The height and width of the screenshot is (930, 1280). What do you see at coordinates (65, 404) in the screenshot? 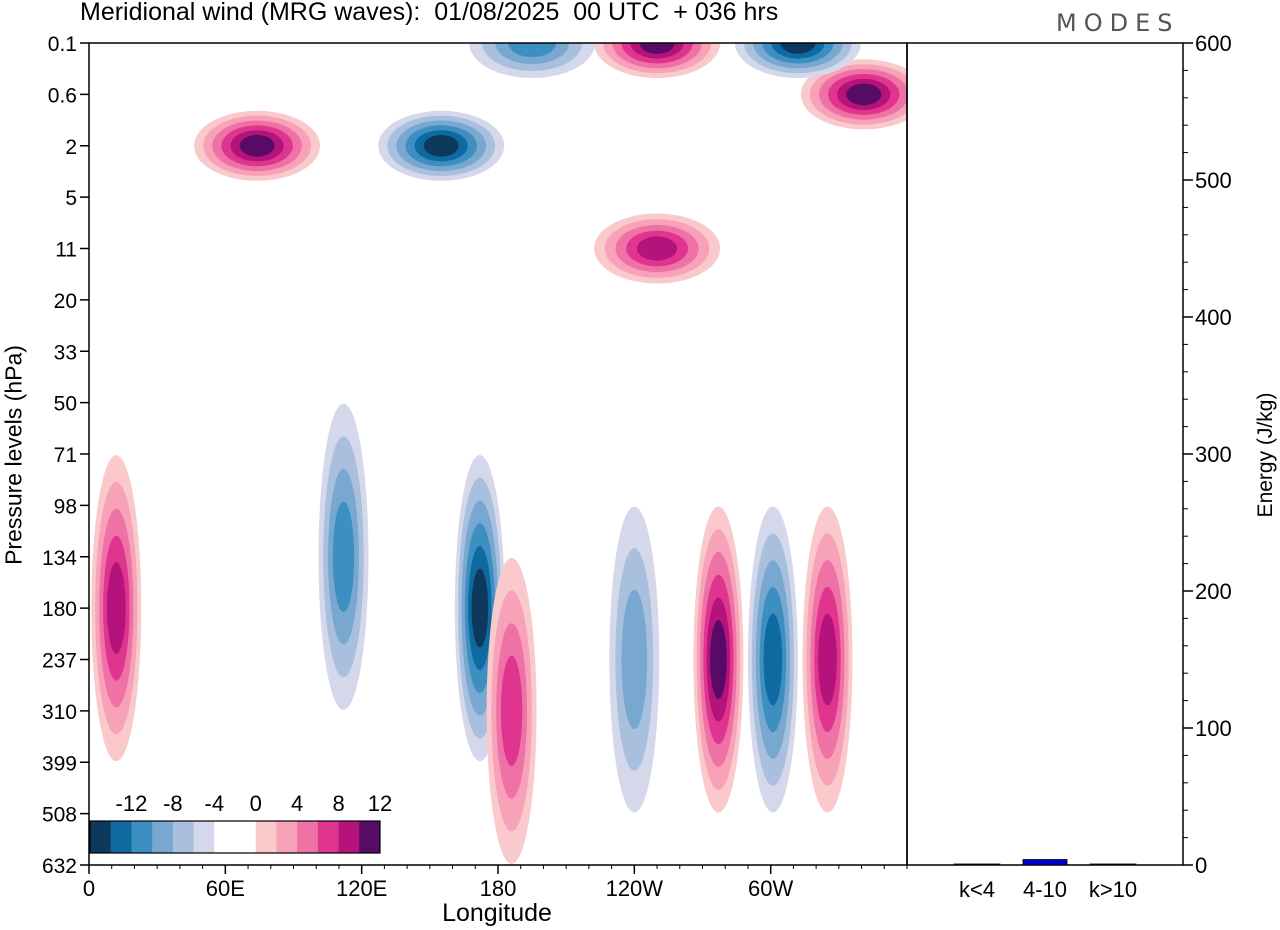
I see `y-tick-label-7: 50` at bounding box center [65, 404].